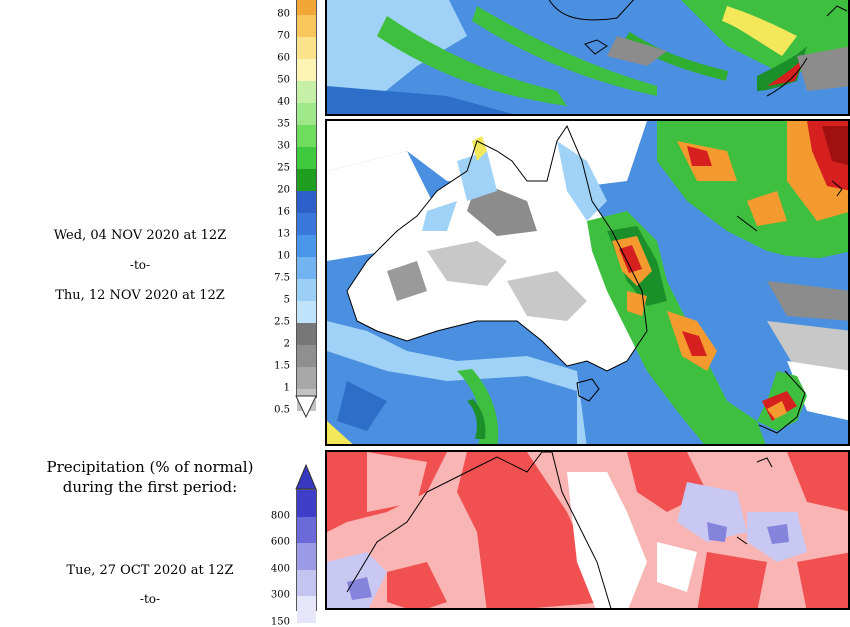 This screenshot has width=850, height=627. I want to click on precip-color-scale, so click(306, 205).